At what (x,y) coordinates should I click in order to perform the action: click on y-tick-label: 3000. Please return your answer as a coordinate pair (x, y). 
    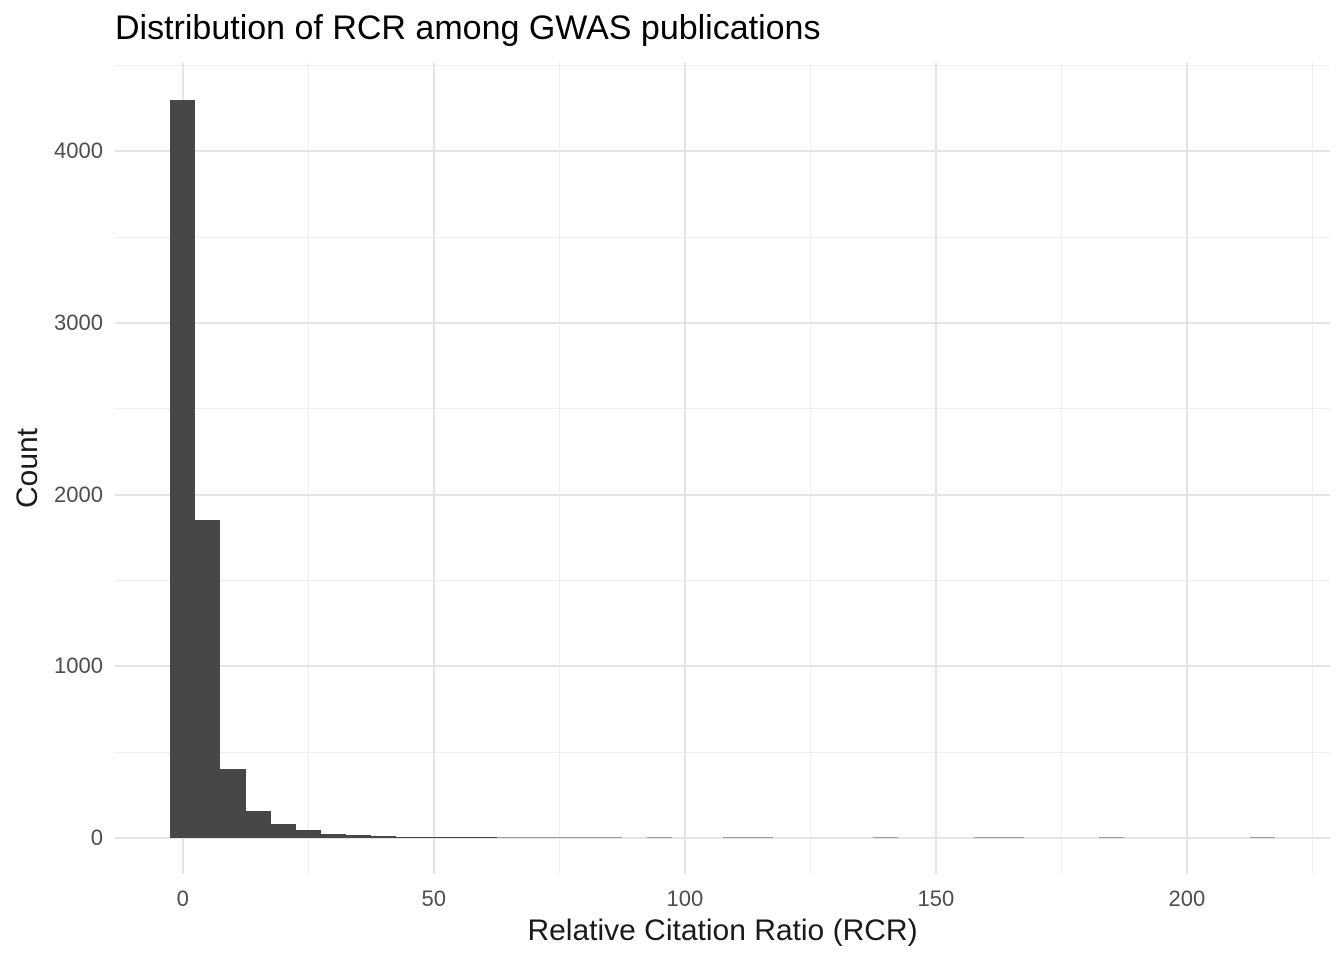
    Looking at the image, I should click on (78, 323).